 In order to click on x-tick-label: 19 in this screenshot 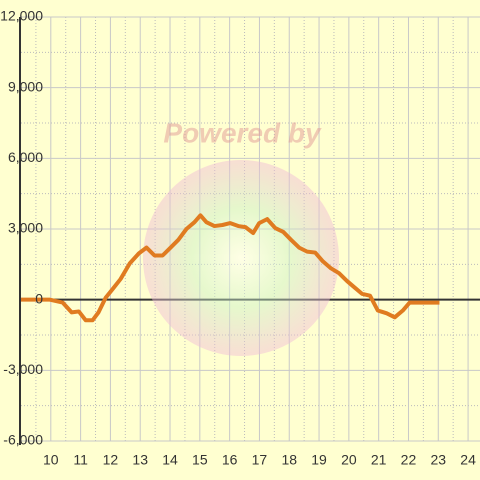, I will do `click(319, 460)`.